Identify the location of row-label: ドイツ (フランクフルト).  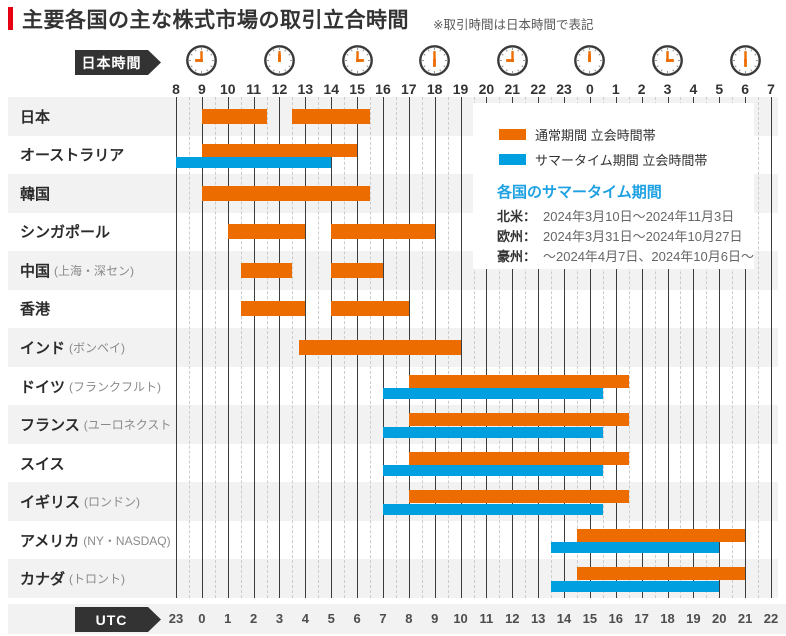
(97, 386).